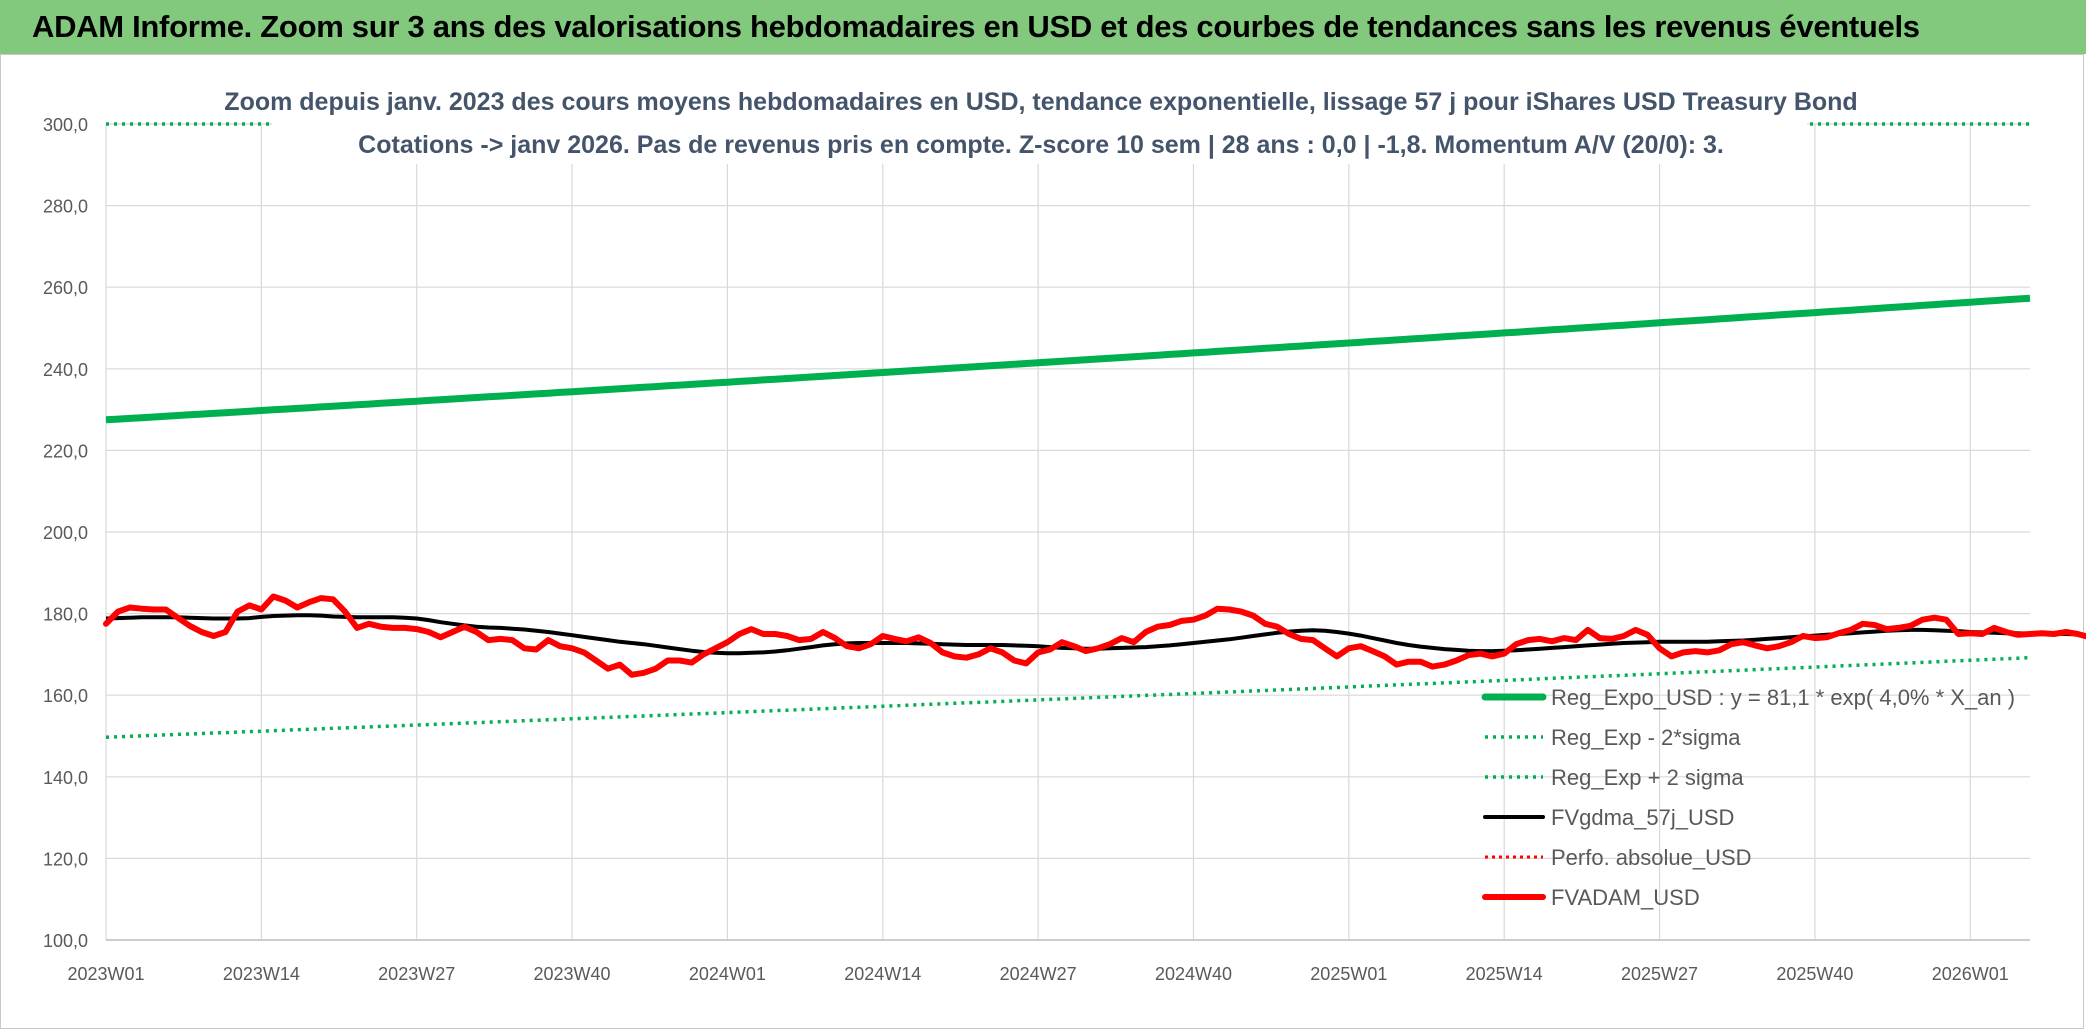  I want to click on y-tick-label: 120,0, so click(65, 859).